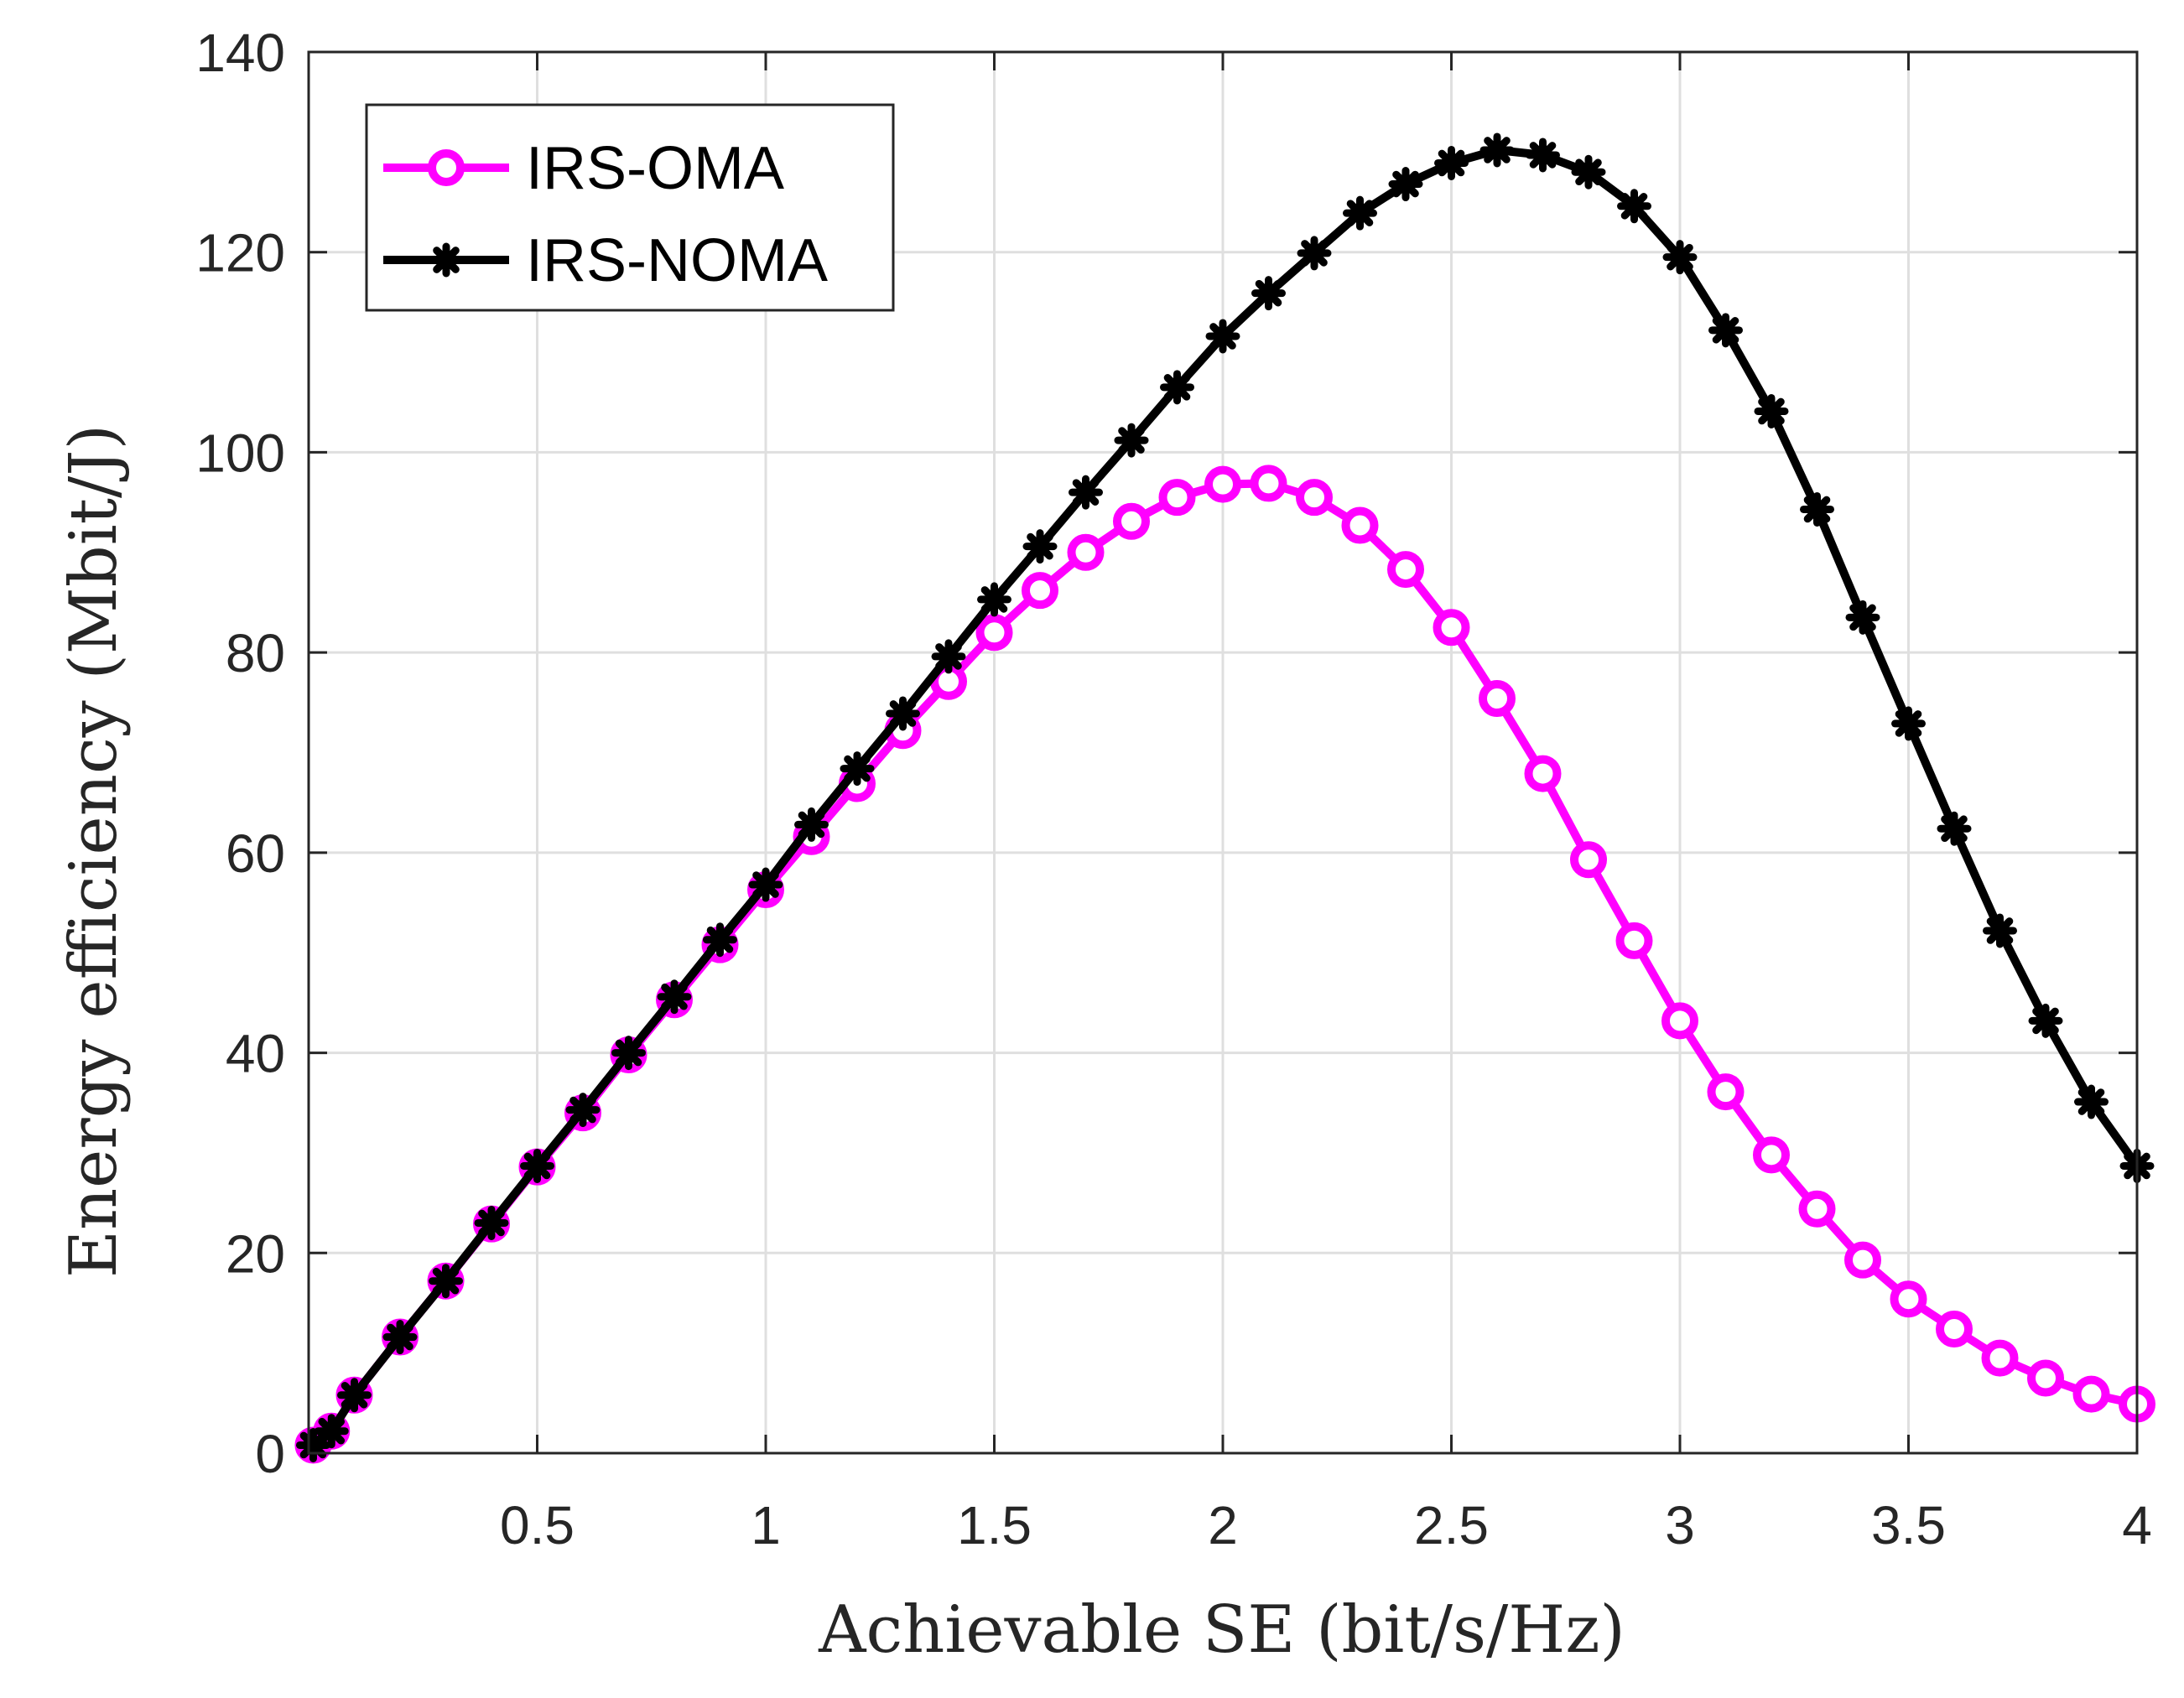 The height and width of the screenshot is (1698, 2184). I want to click on x-tick-label: 0.5, so click(537, 1525).